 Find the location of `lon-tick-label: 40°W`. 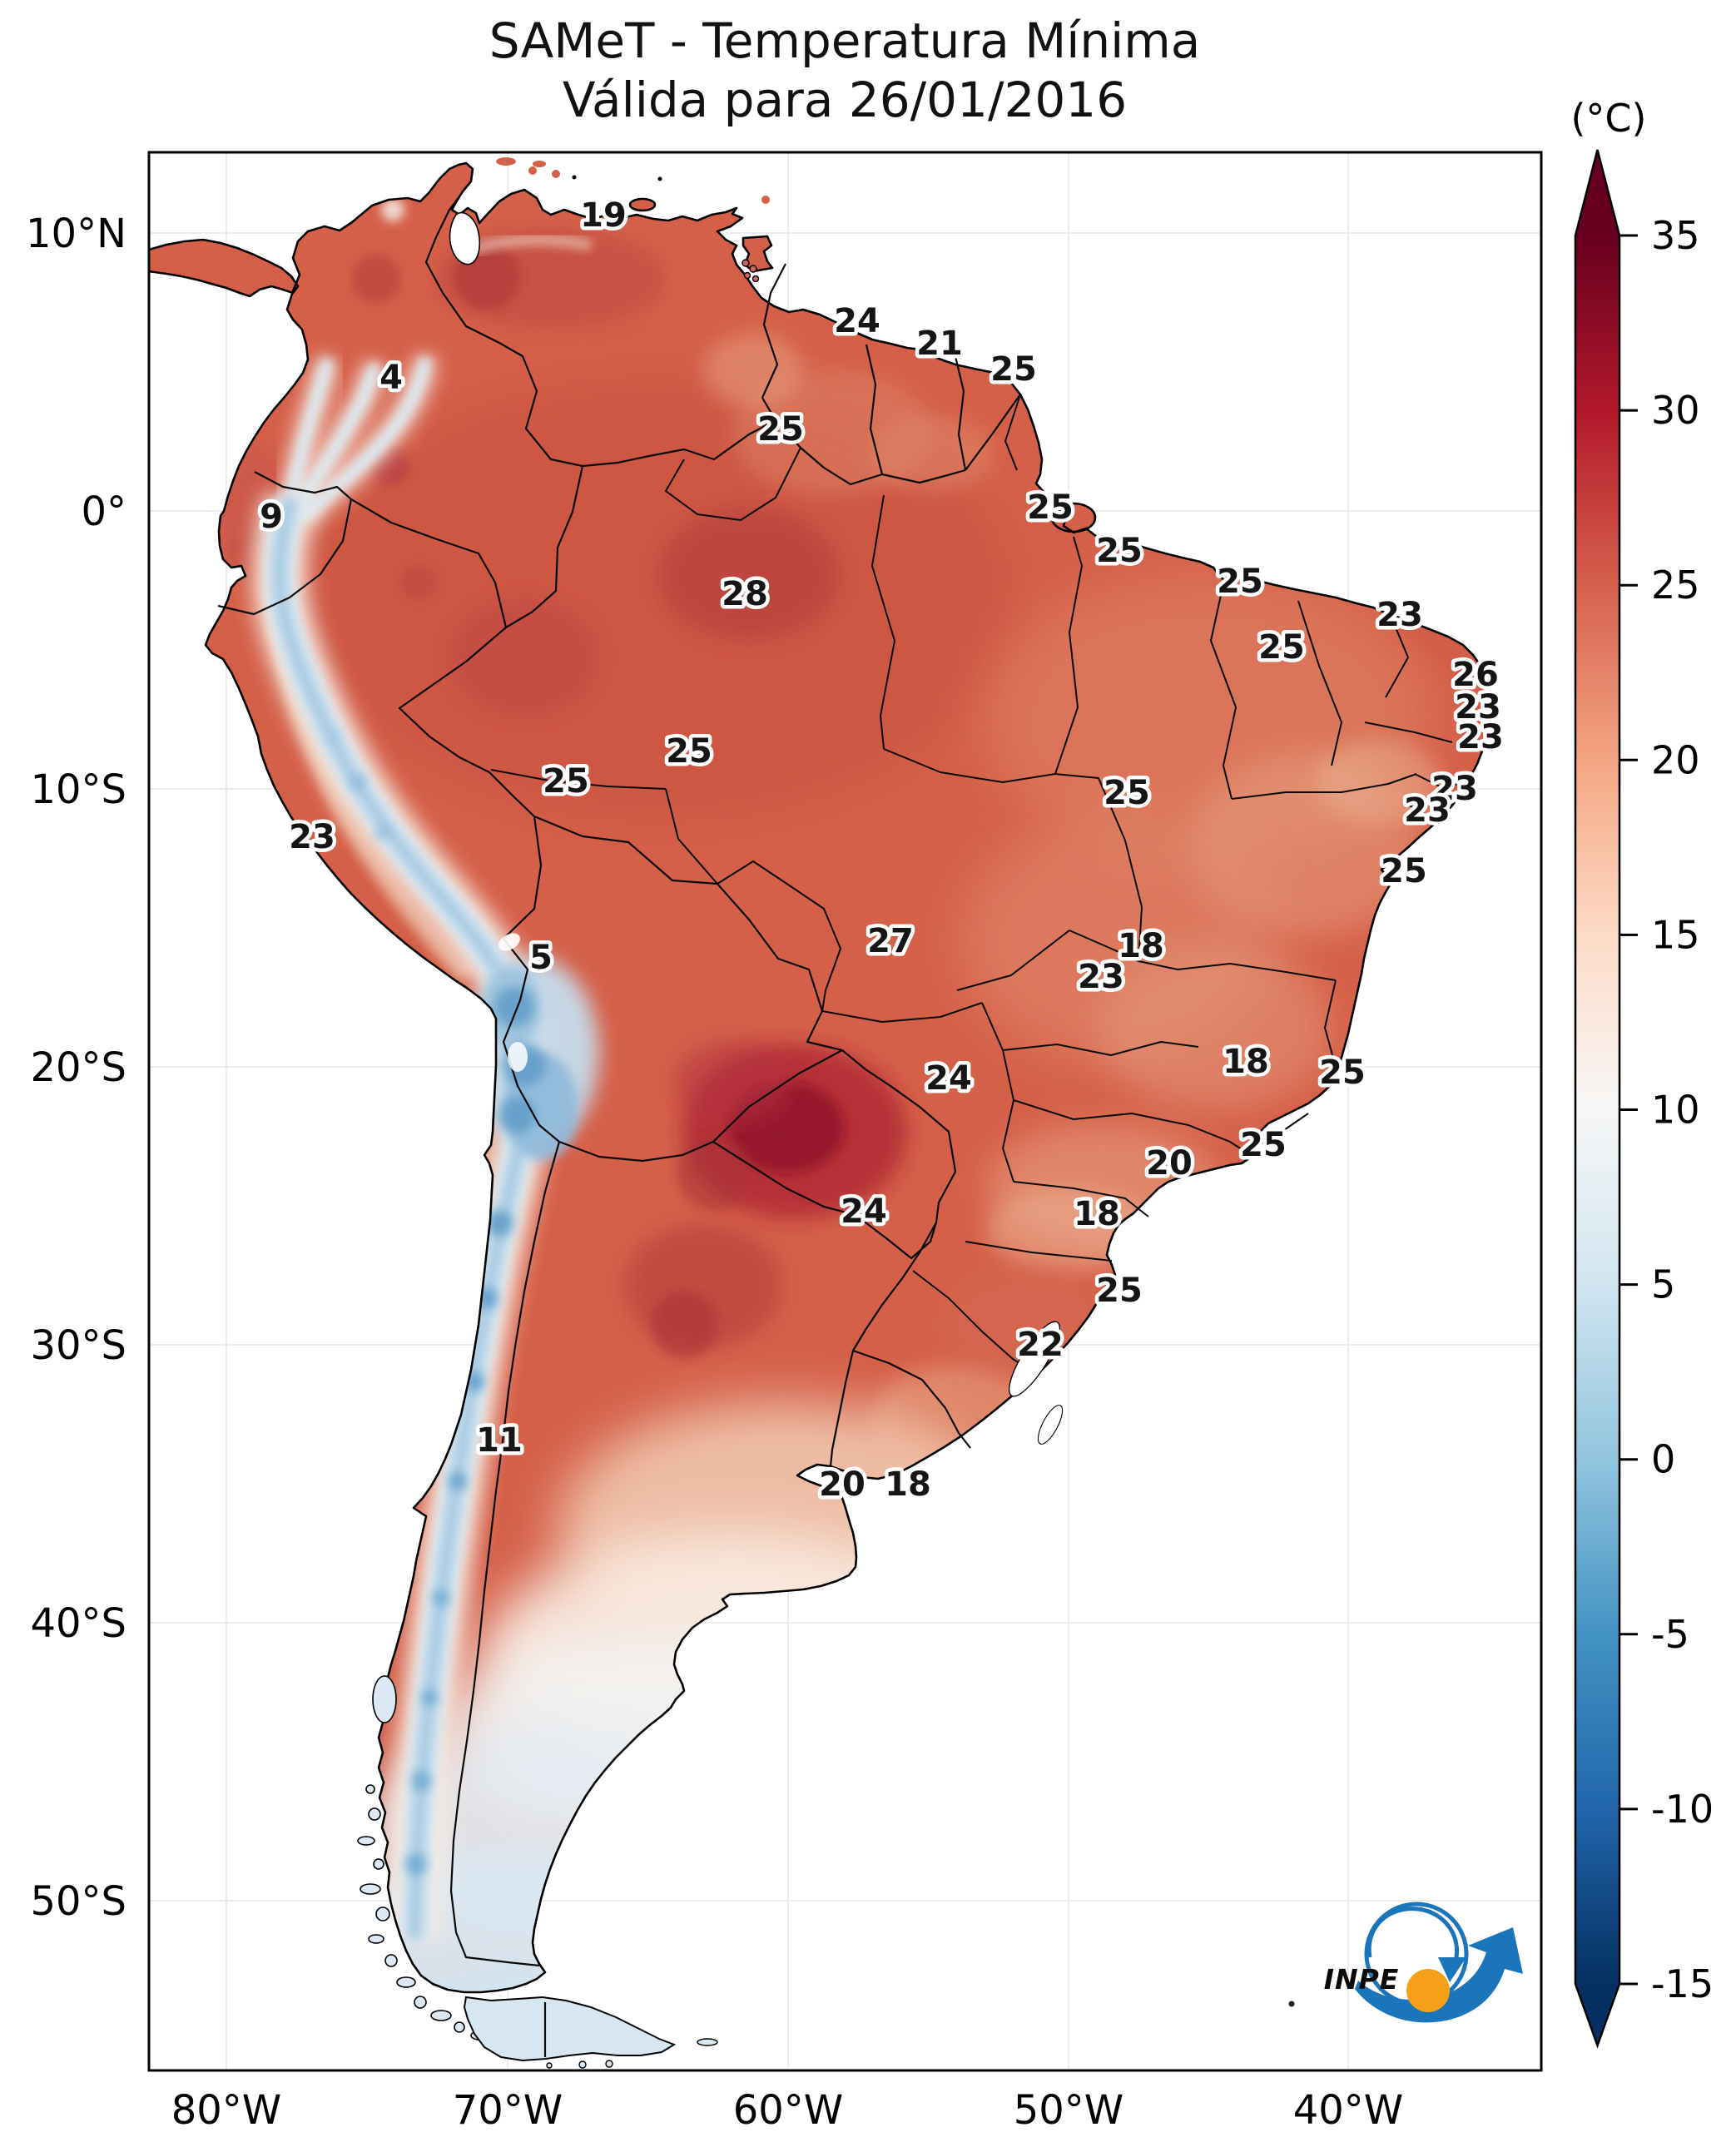

lon-tick-label: 40°W is located at coordinates (1348, 2110).